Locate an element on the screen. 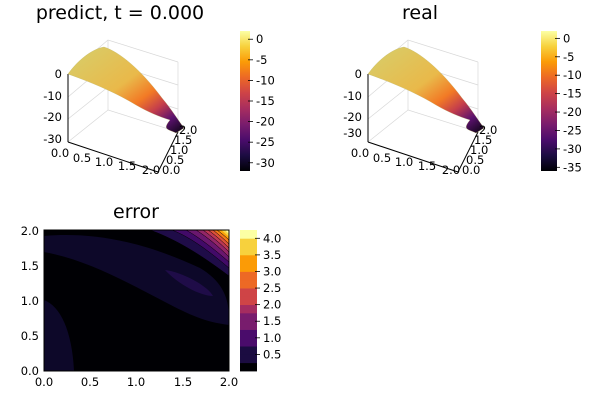  axes-frame is located at coordinates (136, 300).